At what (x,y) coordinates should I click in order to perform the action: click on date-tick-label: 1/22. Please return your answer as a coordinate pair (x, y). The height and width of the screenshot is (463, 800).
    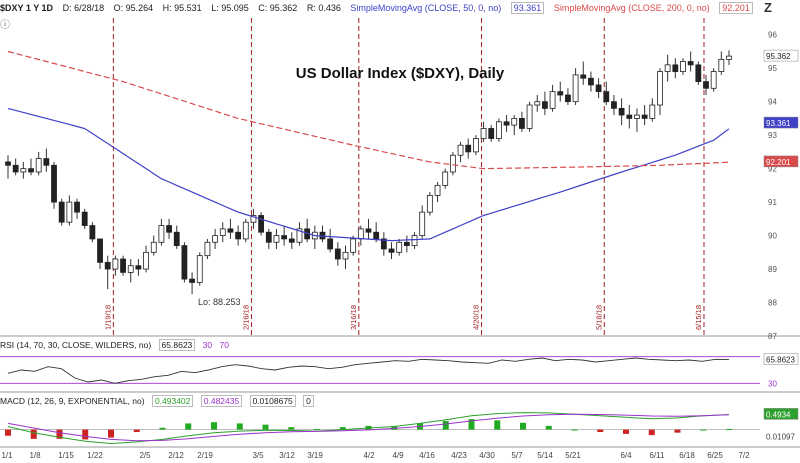
    Looking at the image, I should click on (95, 455).